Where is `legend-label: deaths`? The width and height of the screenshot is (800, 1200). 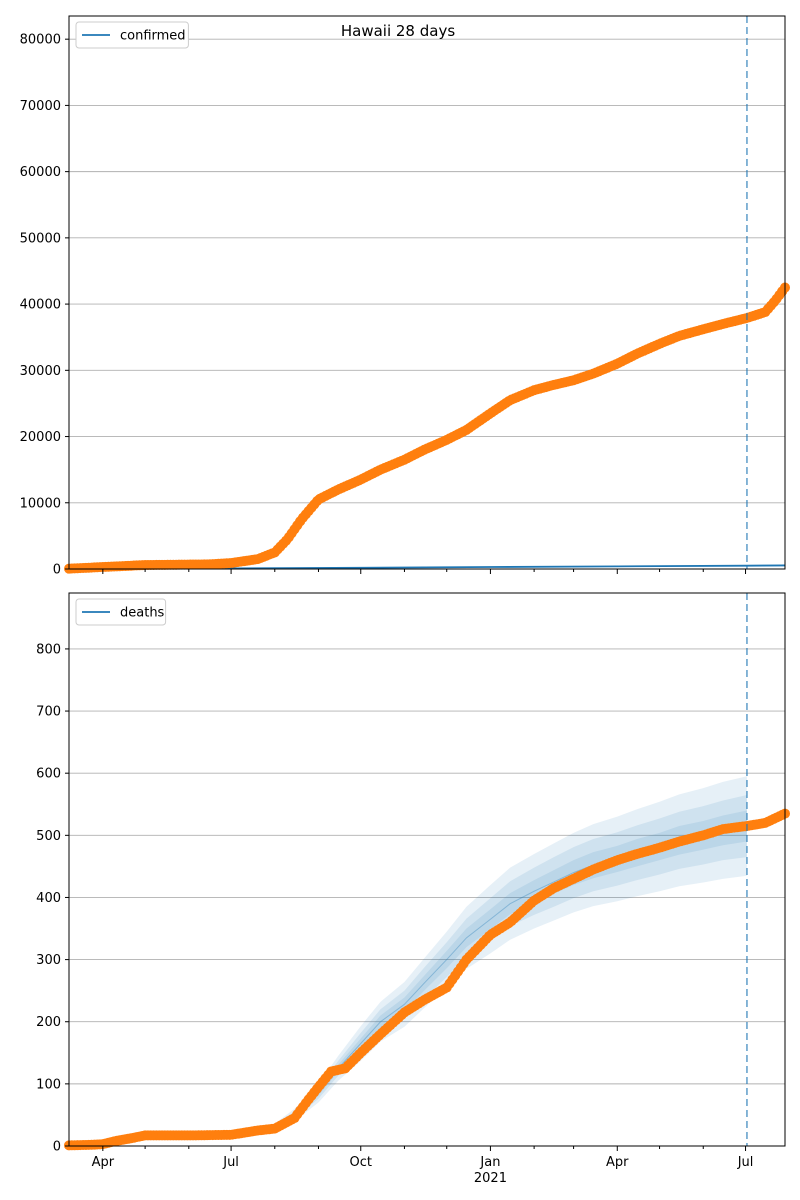
legend-label: deaths is located at coordinates (142, 613).